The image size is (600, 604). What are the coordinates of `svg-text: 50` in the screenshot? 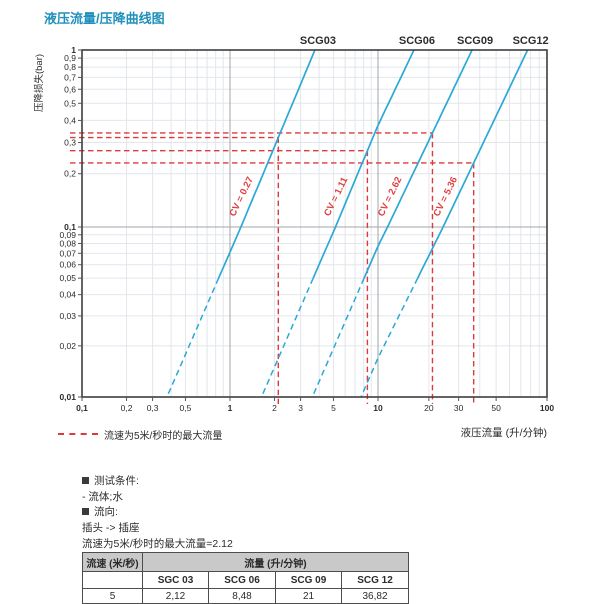 It's located at (496, 408).